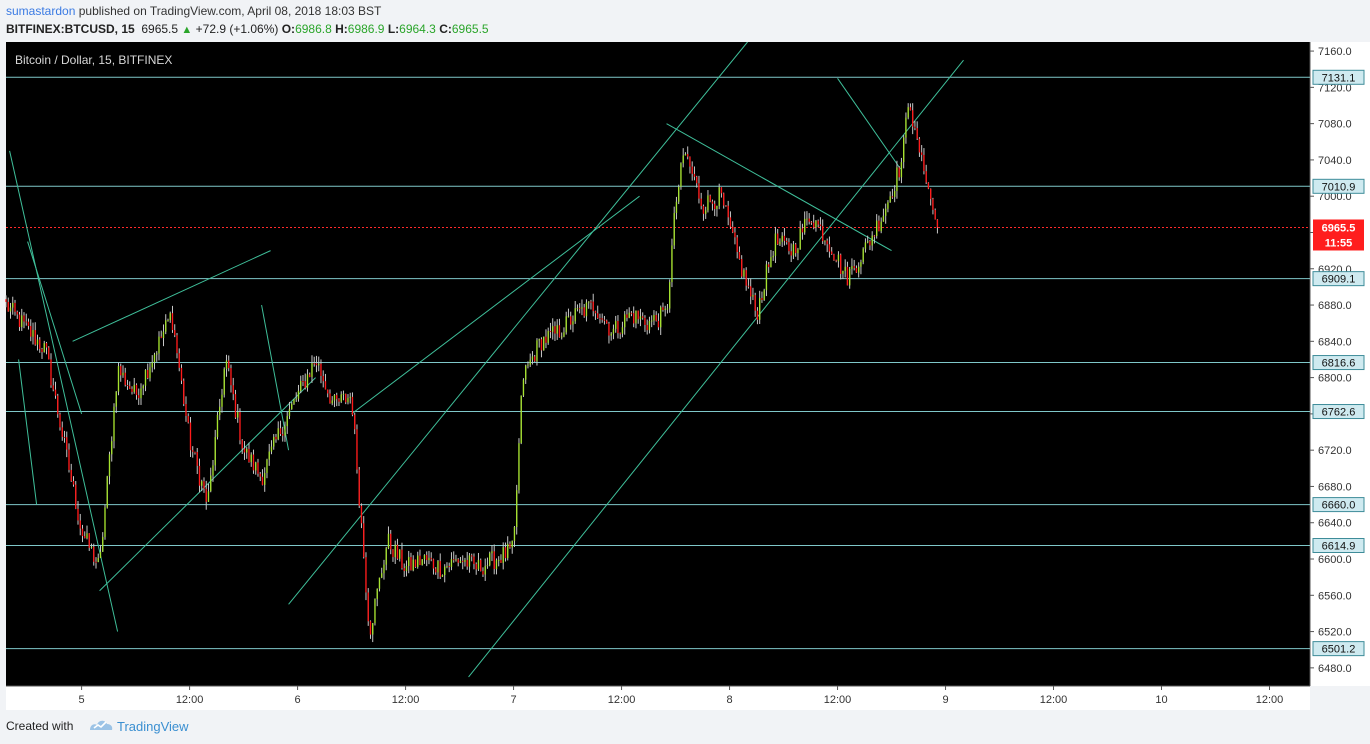 This screenshot has width=1370, height=744. I want to click on level-label: 6762.6, so click(1339, 413).